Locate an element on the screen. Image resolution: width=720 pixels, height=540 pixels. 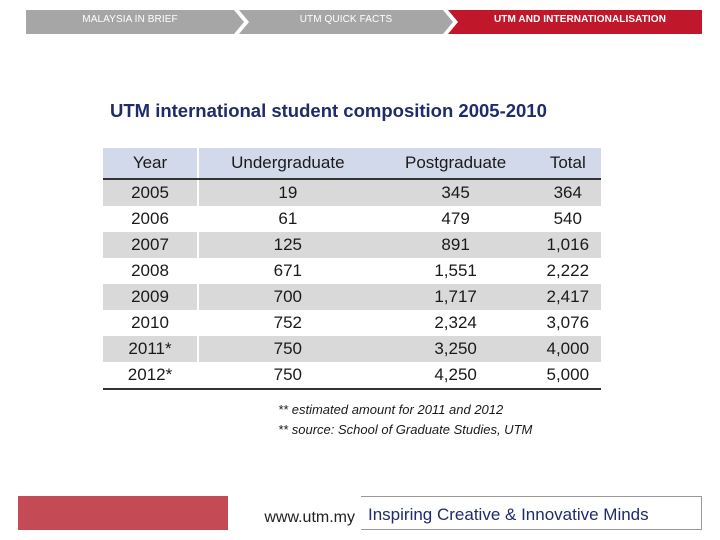
cell-postgraduate: 345 is located at coordinates (455, 192).